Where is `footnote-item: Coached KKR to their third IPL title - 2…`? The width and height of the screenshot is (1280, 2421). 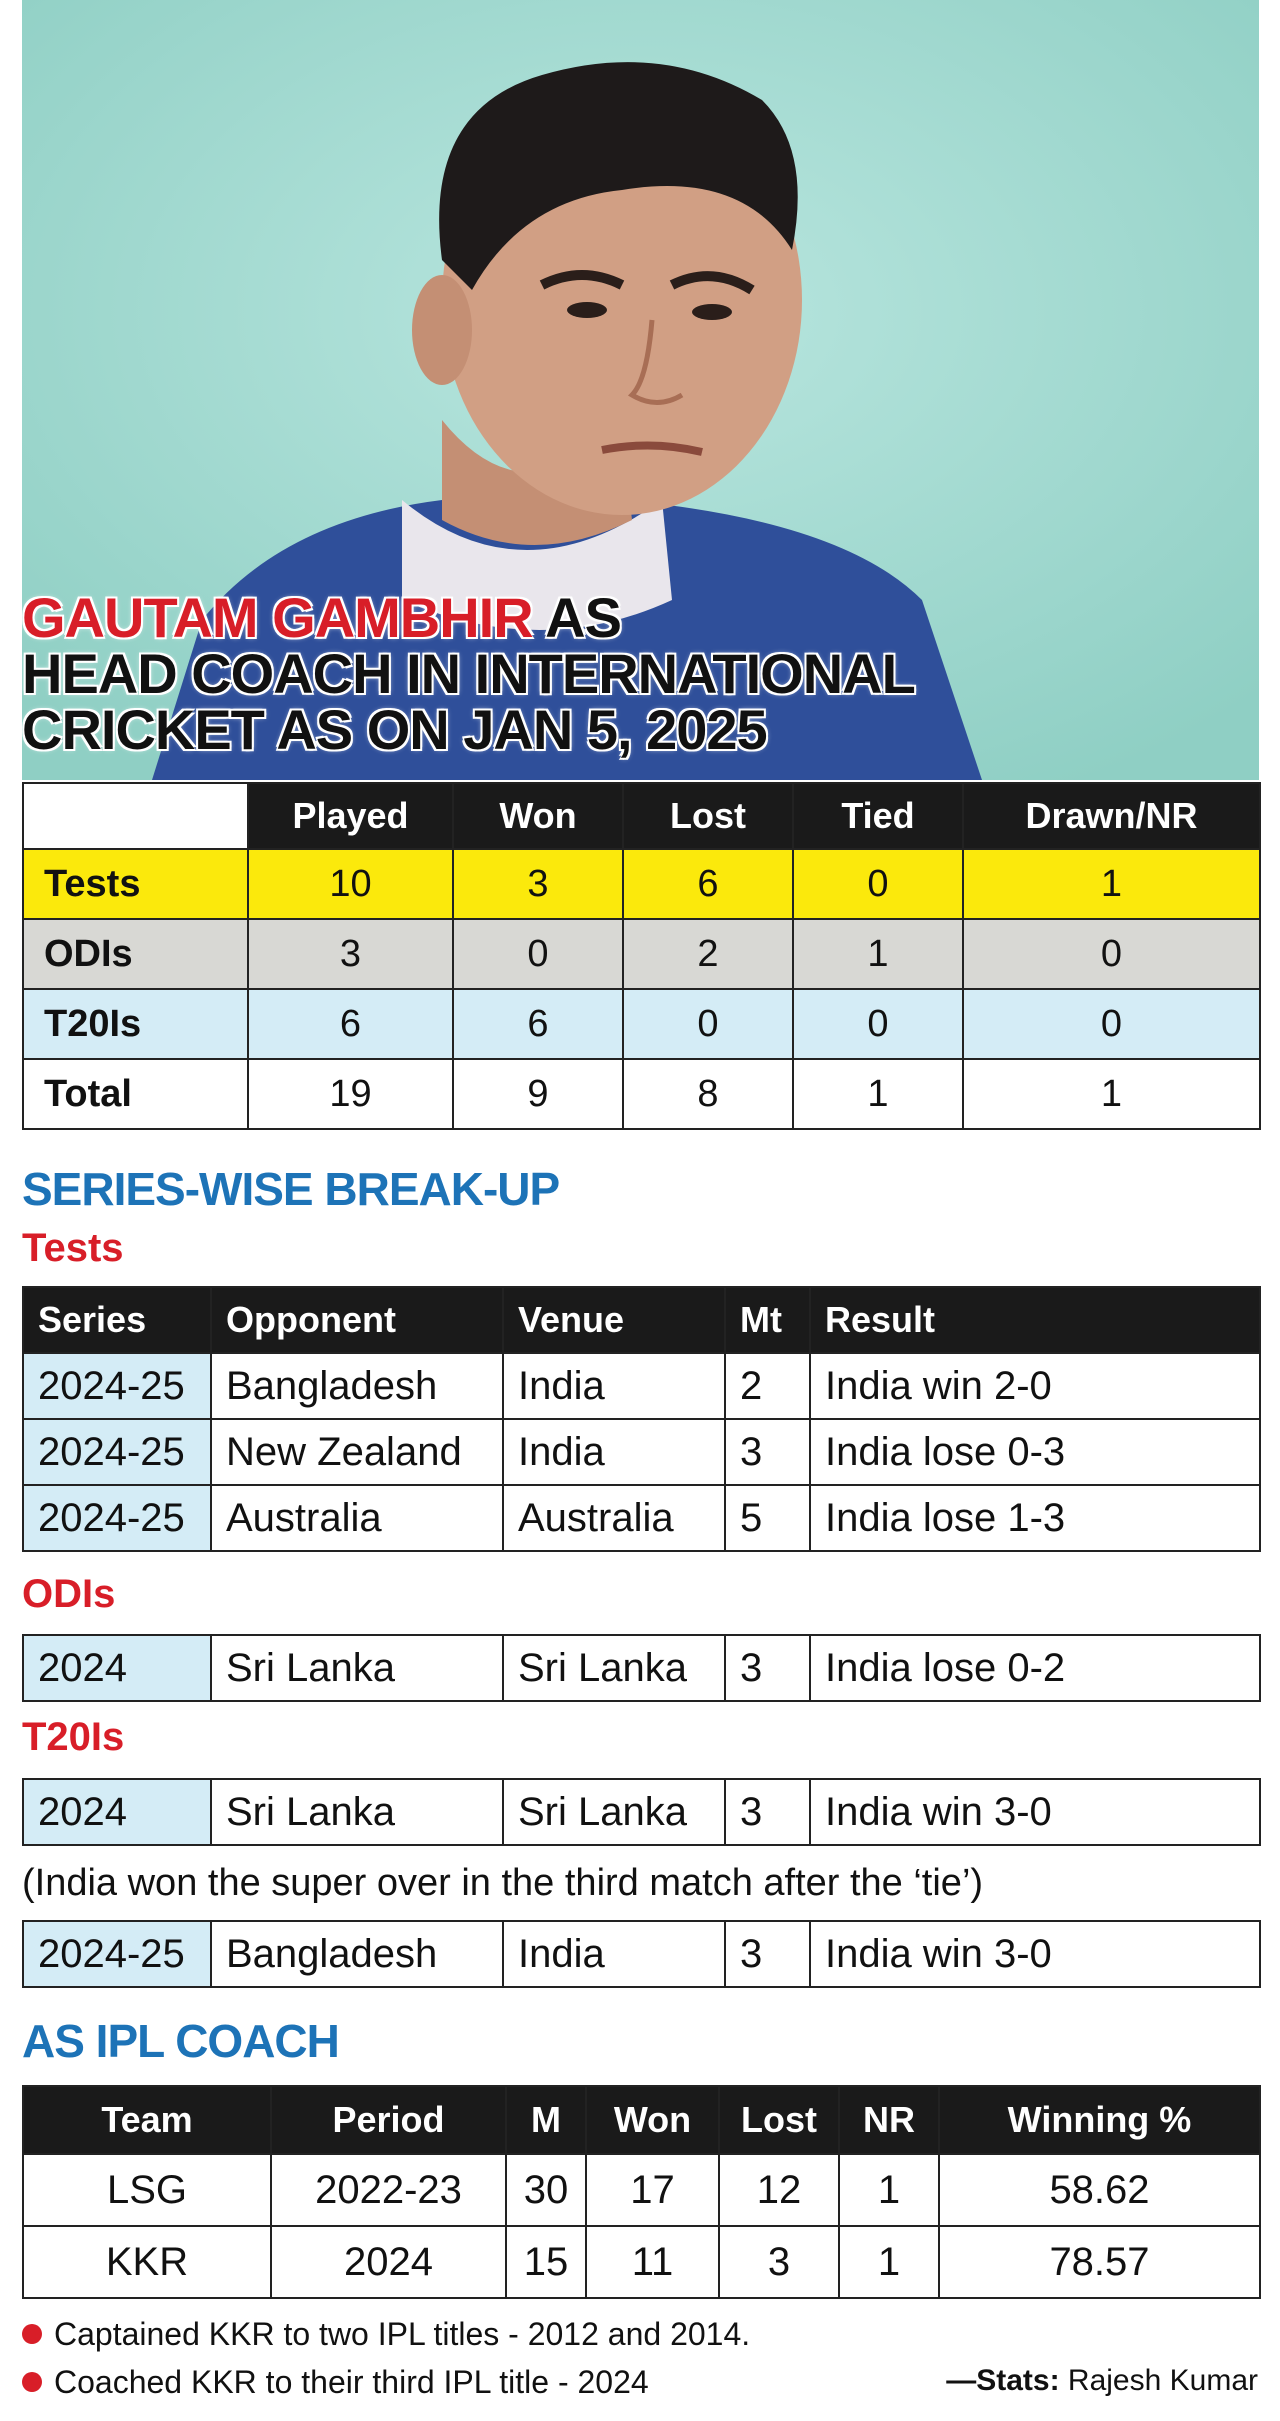 footnote-item: Coached KKR to their third IPL title - 2… is located at coordinates (386, 2382).